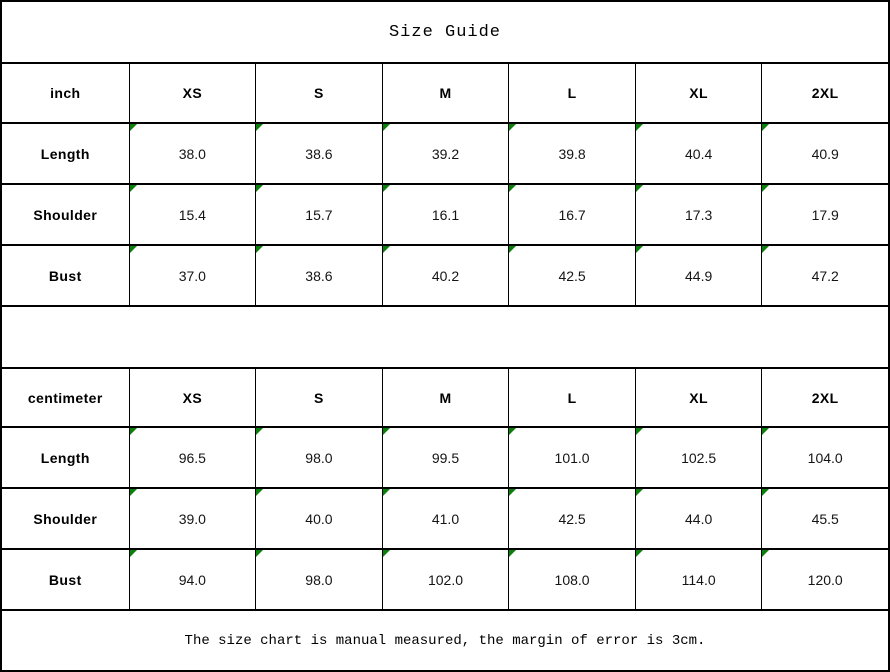 The width and height of the screenshot is (890, 672). Describe the element at coordinates (825, 579) in the screenshot. I see `cell-value: 120.0` at that location.